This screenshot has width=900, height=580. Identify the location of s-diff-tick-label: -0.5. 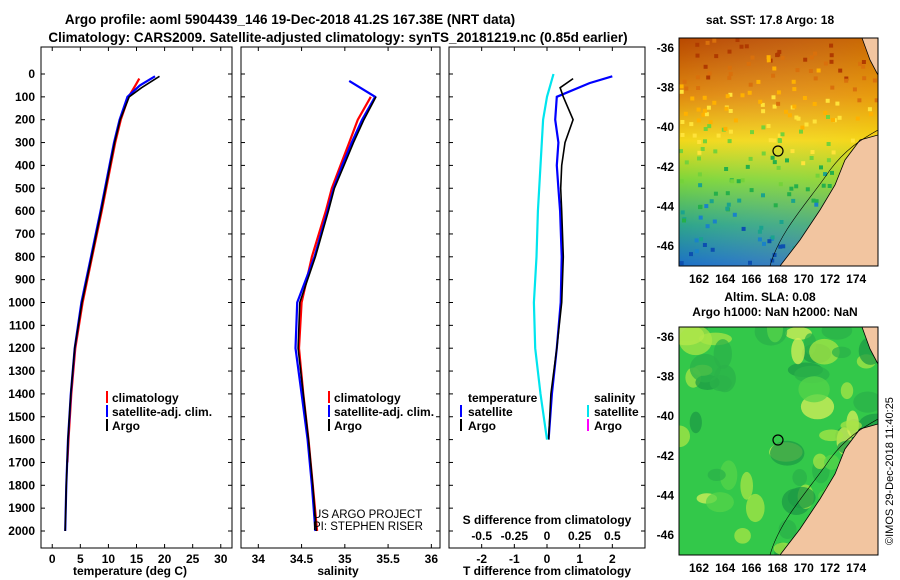
(481, 536).